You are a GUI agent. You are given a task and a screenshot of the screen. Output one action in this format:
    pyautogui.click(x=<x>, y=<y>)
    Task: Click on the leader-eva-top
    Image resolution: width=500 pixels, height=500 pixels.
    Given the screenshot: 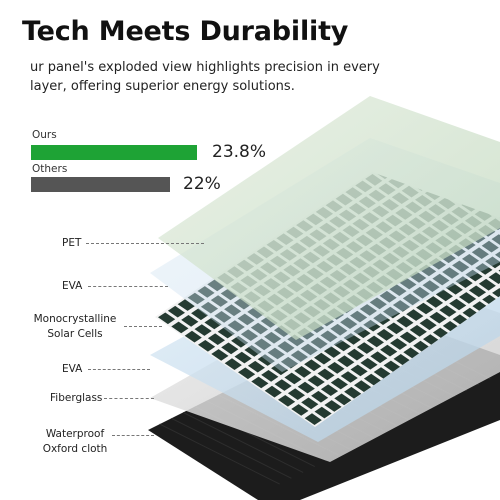 What is the action you would take?
    pyautogui.click(x=128, y=286)
    